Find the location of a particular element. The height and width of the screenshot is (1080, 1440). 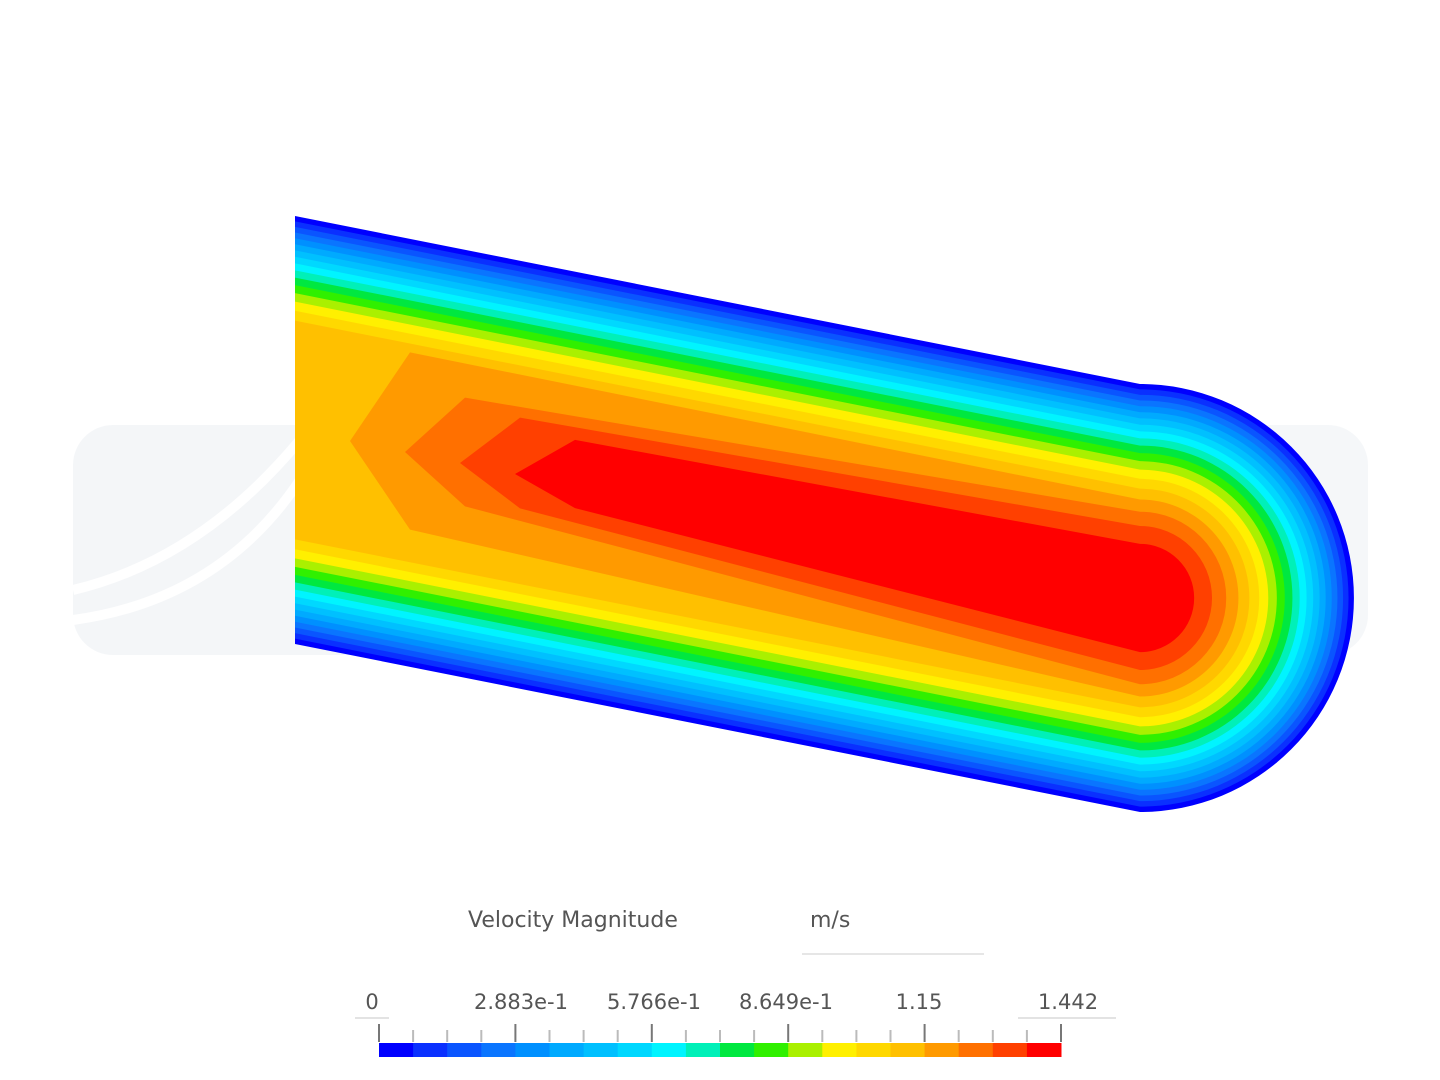

legend-tick-label: 5.766e-1 is located at coordinates (654, 1002).